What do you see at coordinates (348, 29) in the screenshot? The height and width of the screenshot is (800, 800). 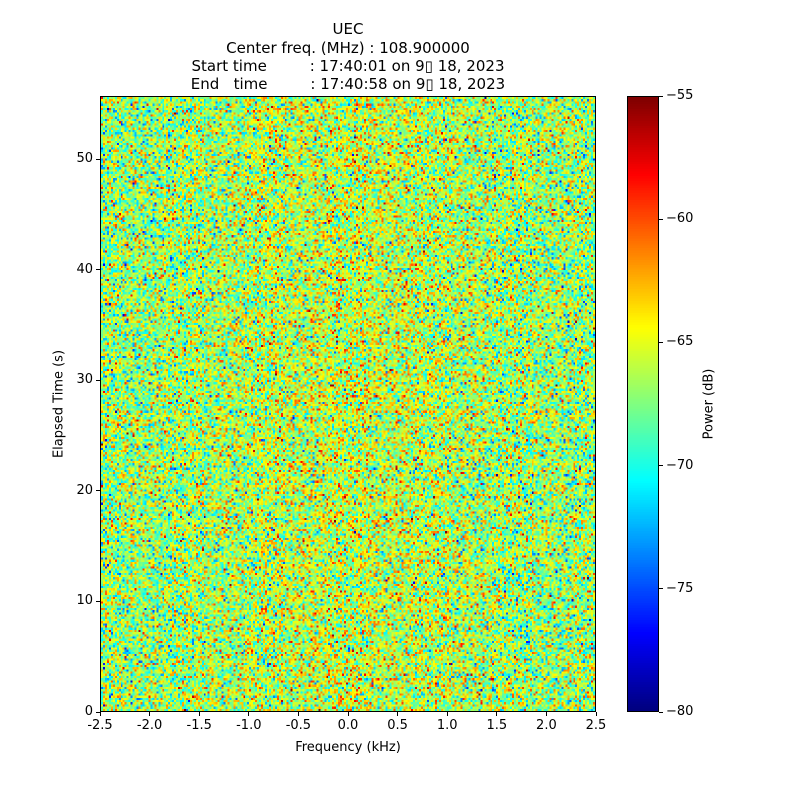 I see `chart-title-line-1: UEC` at bounding box center [348, 29].